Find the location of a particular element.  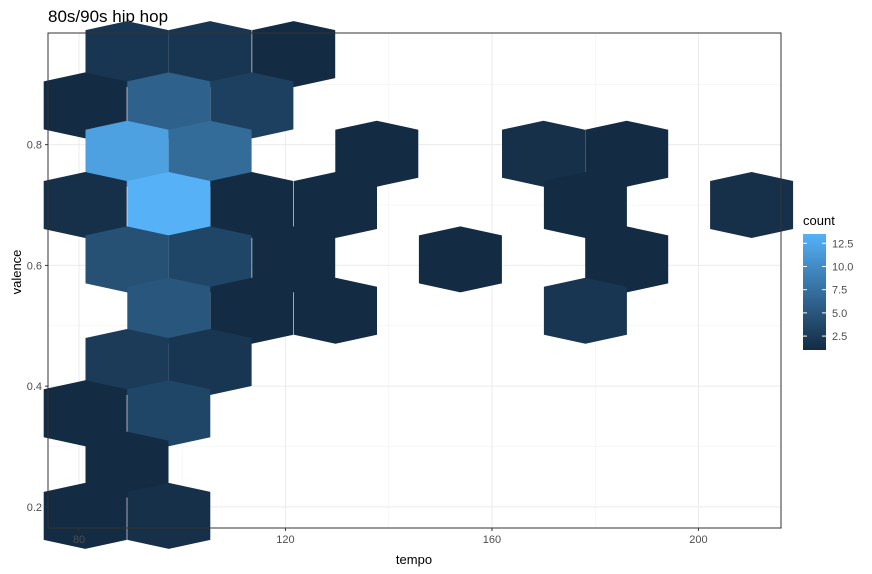

y-axis-title: valence is located at coordinates (16, 272).